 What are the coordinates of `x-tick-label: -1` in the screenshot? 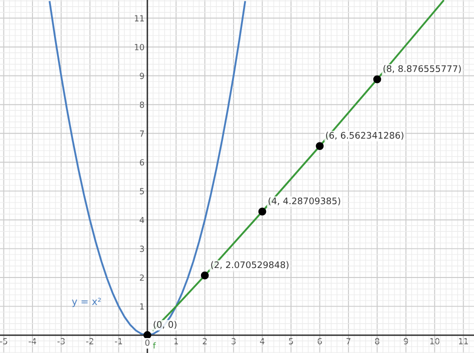 It's located at (118, 341).